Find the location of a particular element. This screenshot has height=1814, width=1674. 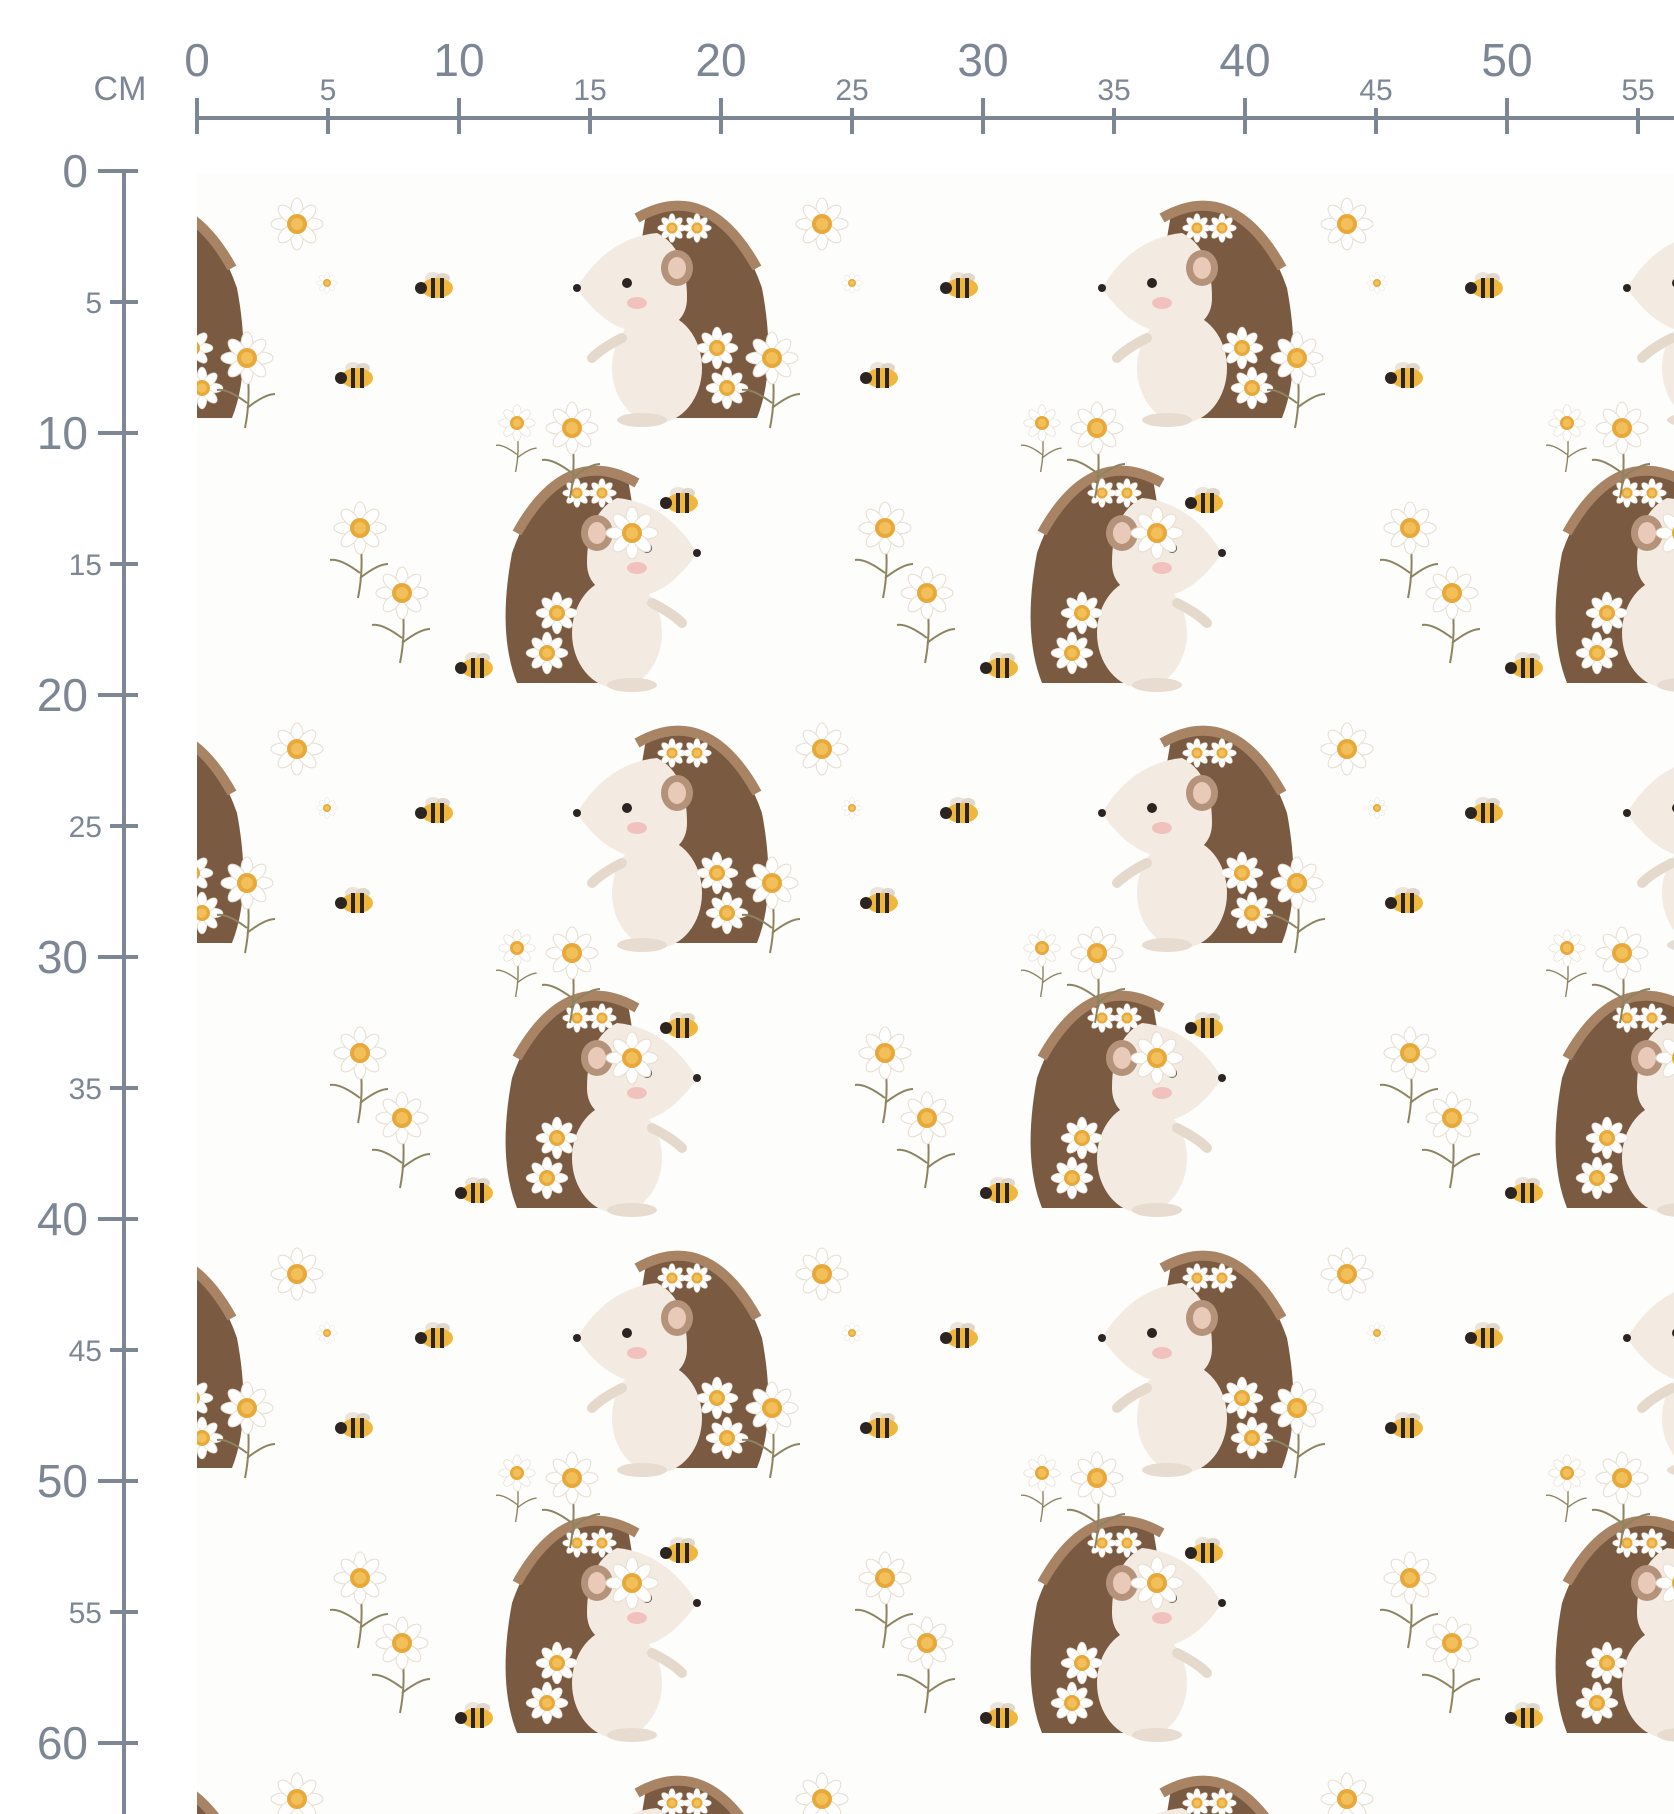

left-tick-label: 25 is located at coordinates (85, 827).